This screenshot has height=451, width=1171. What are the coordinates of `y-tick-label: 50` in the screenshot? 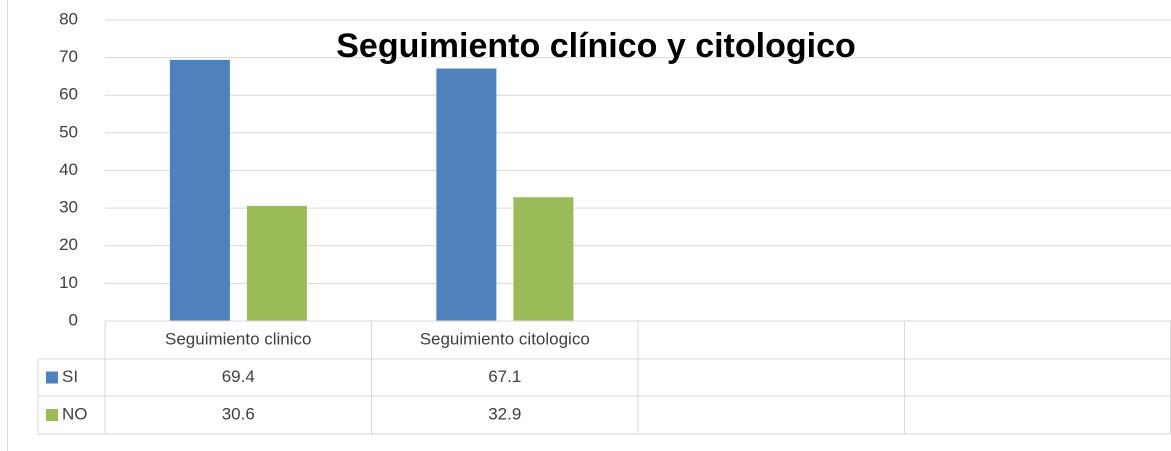 It's located at (68, 131).